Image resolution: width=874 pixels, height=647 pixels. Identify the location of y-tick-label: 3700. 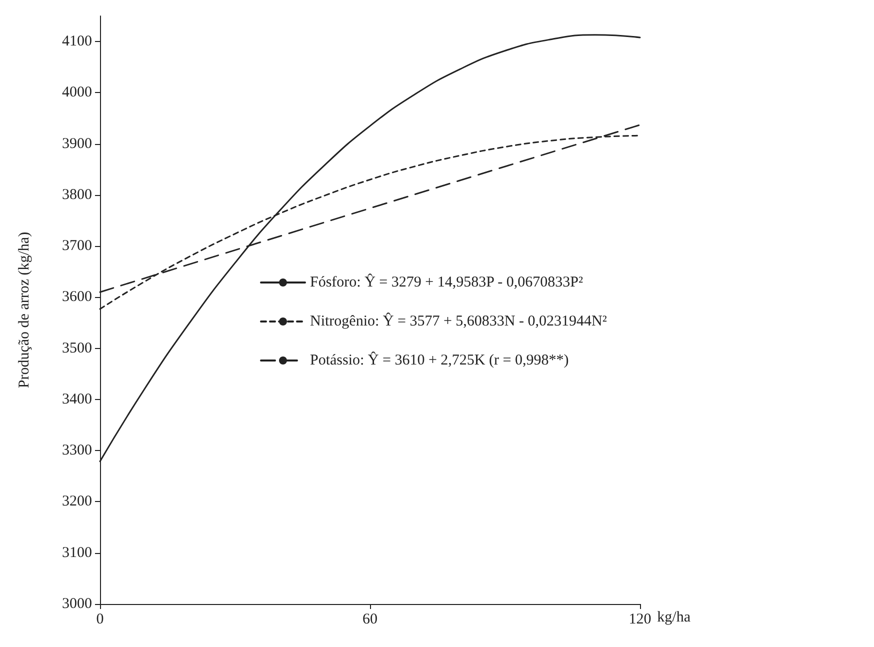
(77, 246).